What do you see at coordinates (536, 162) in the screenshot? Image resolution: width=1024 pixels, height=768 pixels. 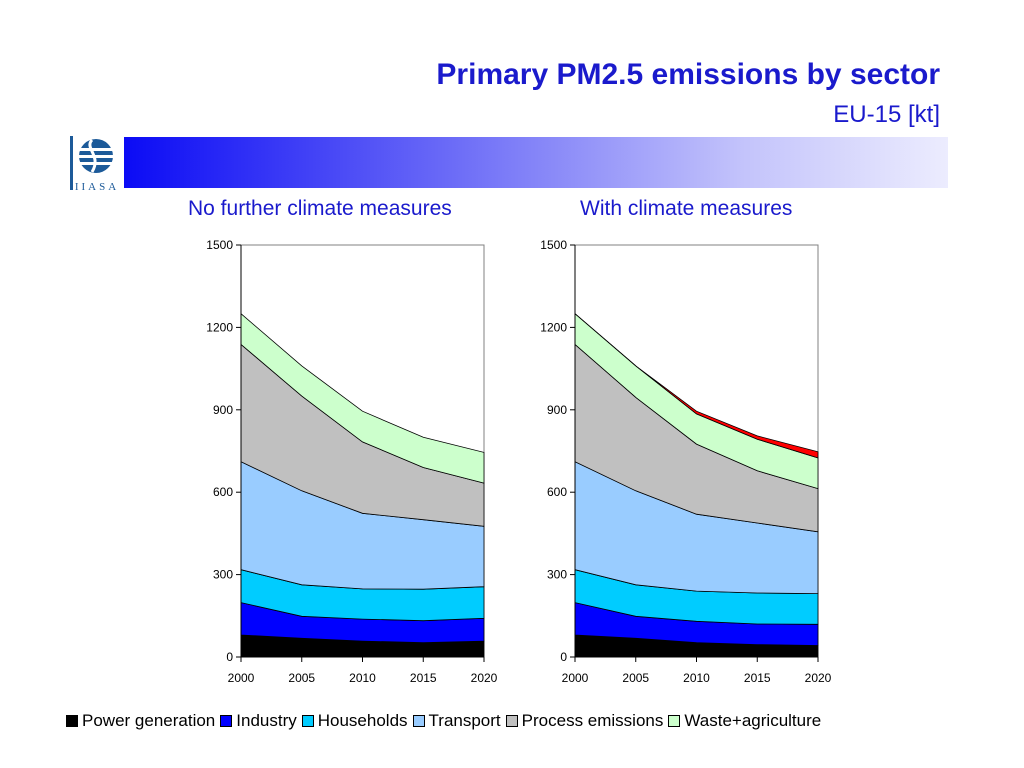 I see `header-gradient-band` at bounding box center [536, 162].